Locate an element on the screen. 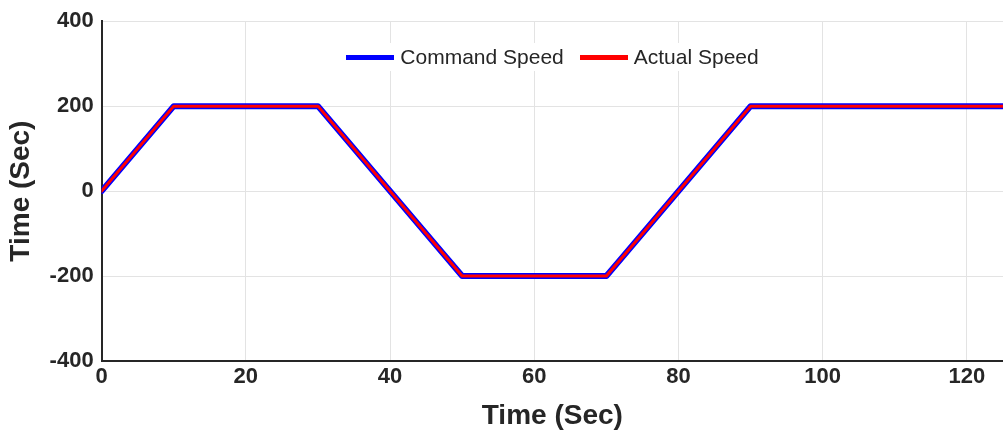 The height and width of the screenshot is (437, 1003). y-tick-label: 200 is located at coordinates (75, 105).